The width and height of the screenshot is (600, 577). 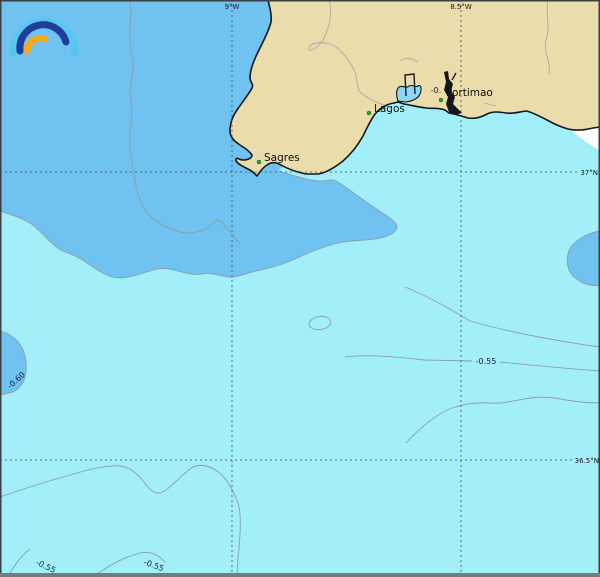 I want to click on portimao-label: Portimao, so click(x=469, y=93).